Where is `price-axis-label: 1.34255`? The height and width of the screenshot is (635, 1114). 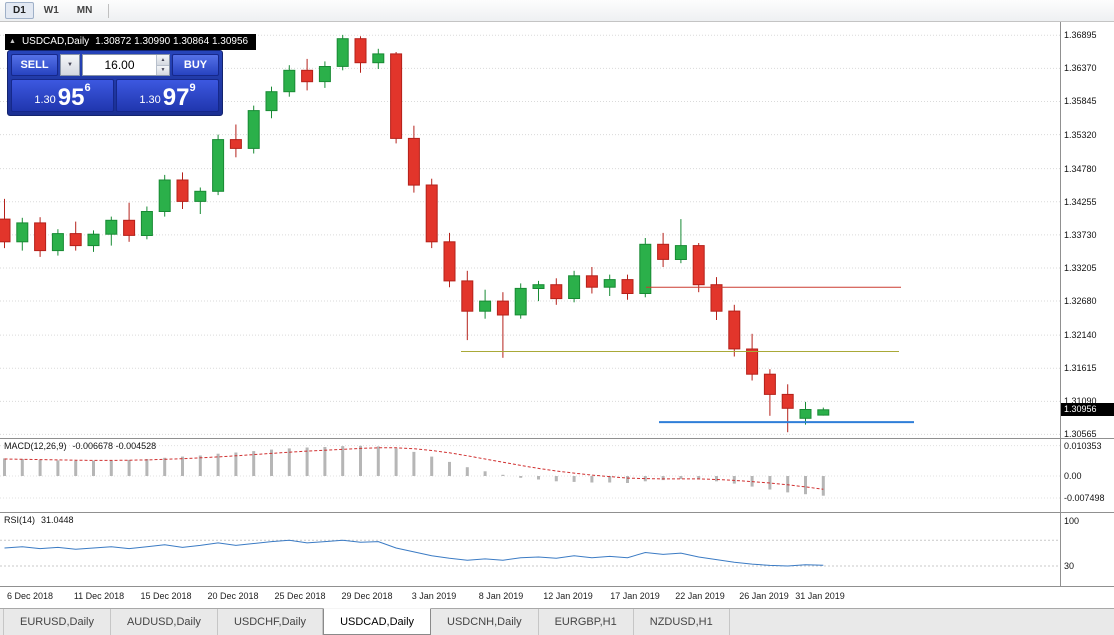
price-axis-label: 1.34255 is located at coordinates (1080, 201).